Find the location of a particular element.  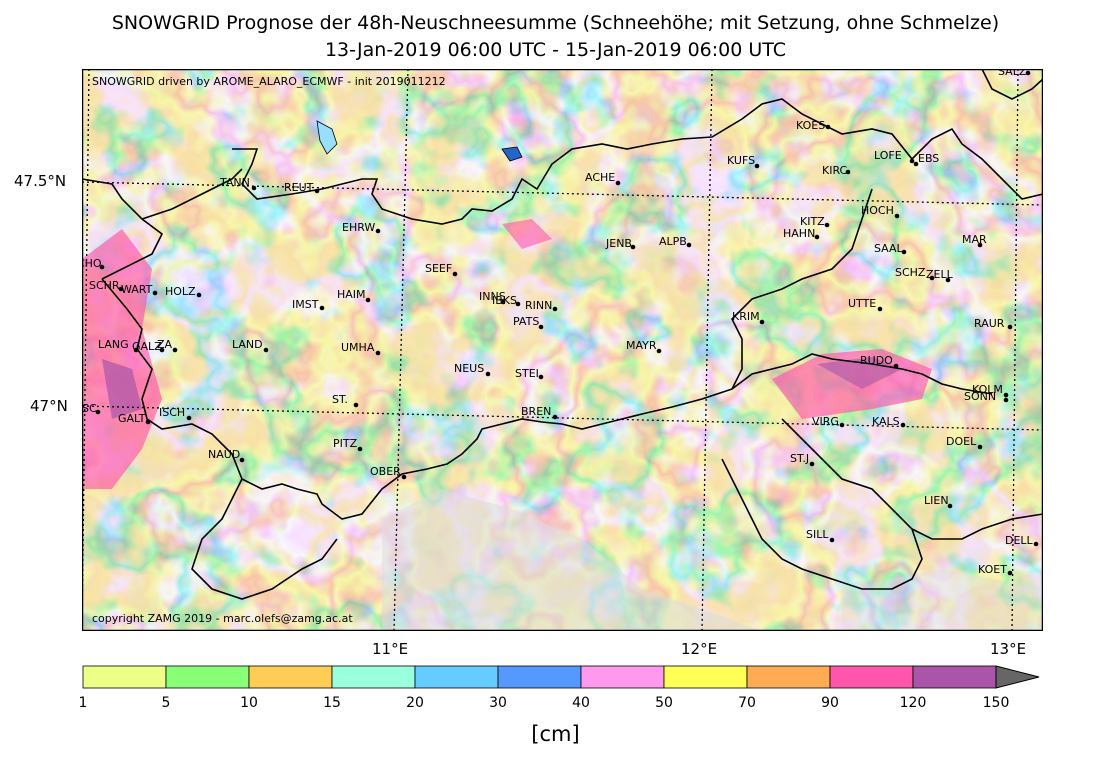

station-label: SILL is located at coordinates (817, 534).